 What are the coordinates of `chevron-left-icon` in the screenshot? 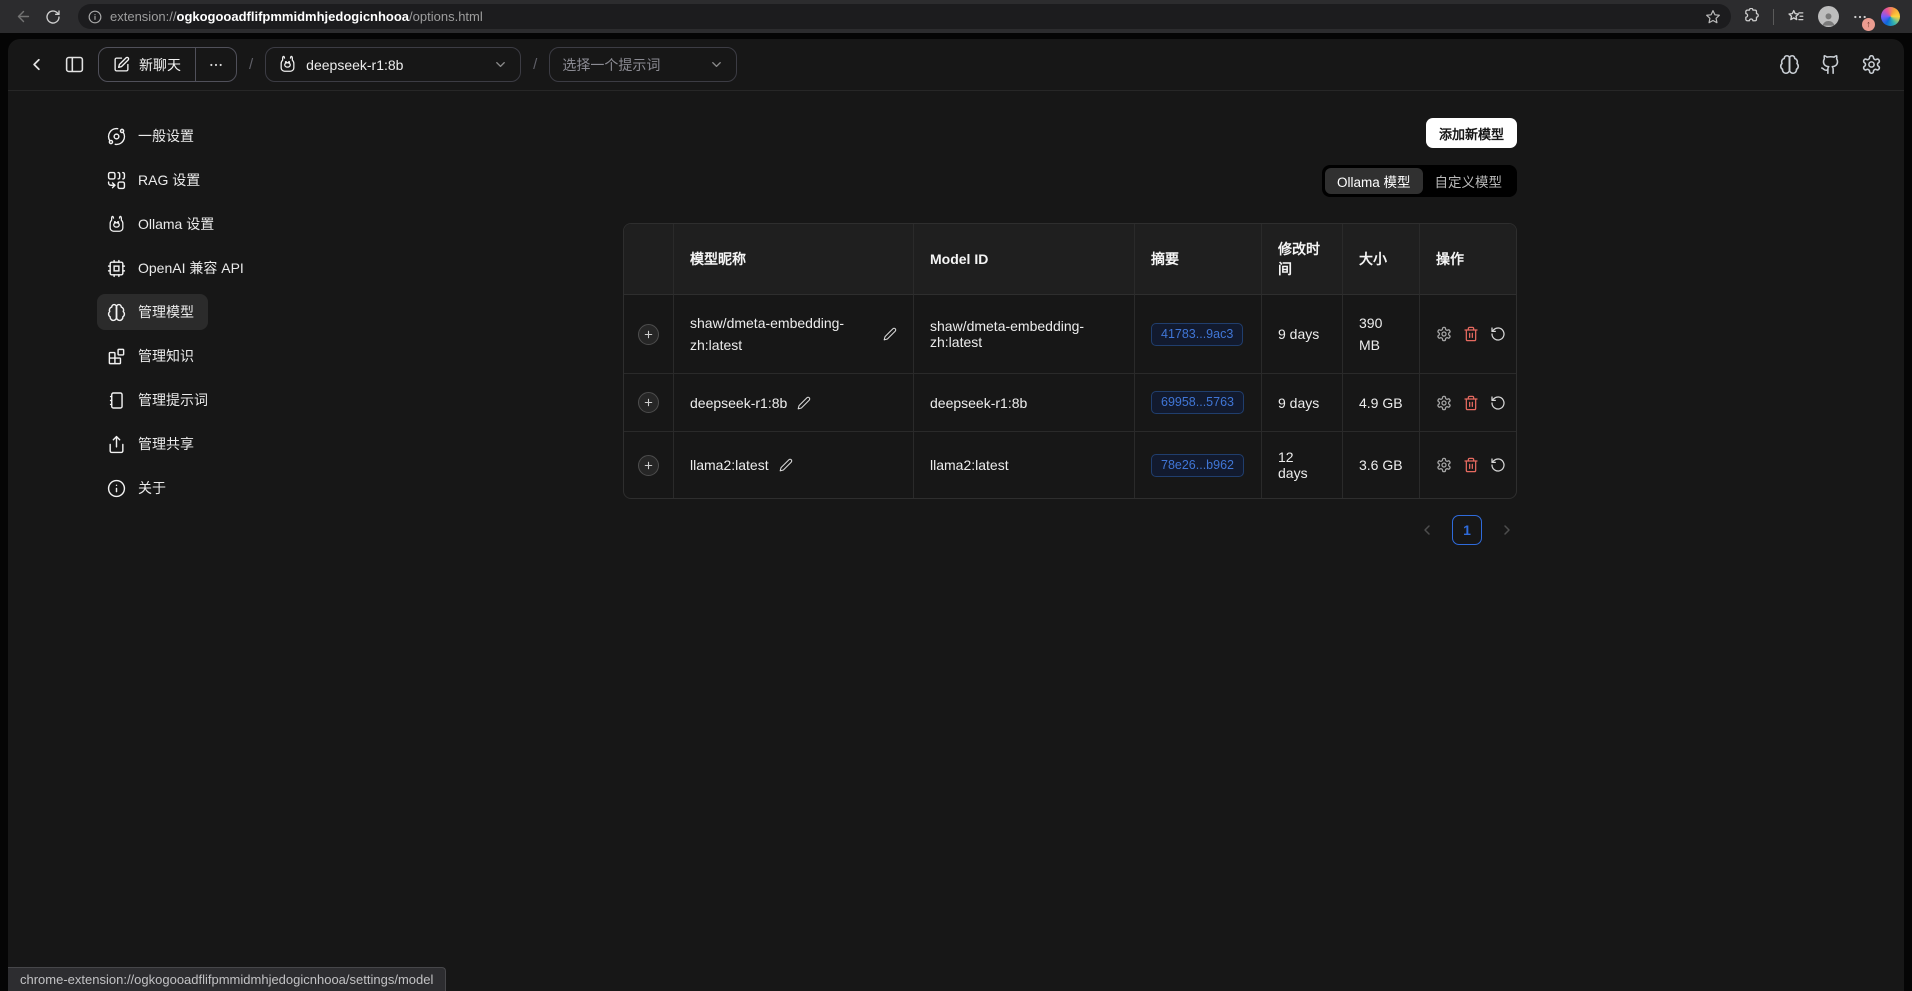 It's located at (36, 64).